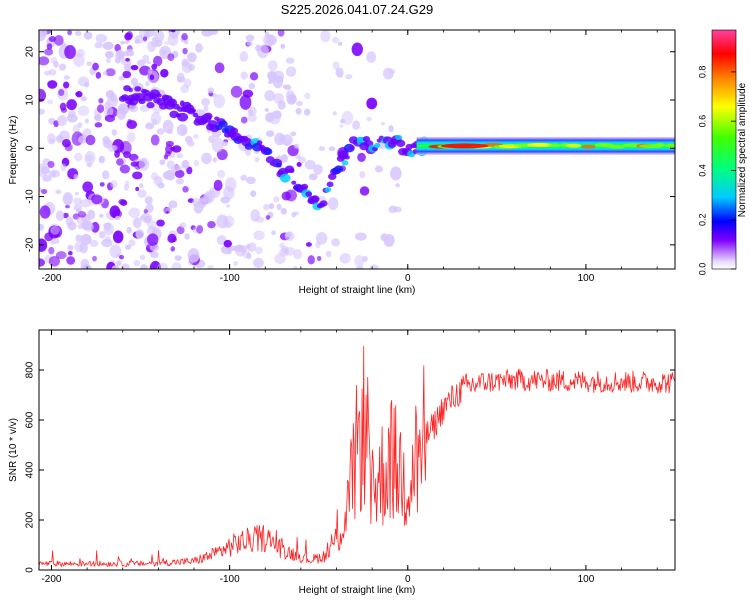 This screenshot has width=750, height=600. Describe the element at coordinates (13, 150) in the screenshot. I see `spectrogram-ylabel: Frequency (Hz)` at that location.